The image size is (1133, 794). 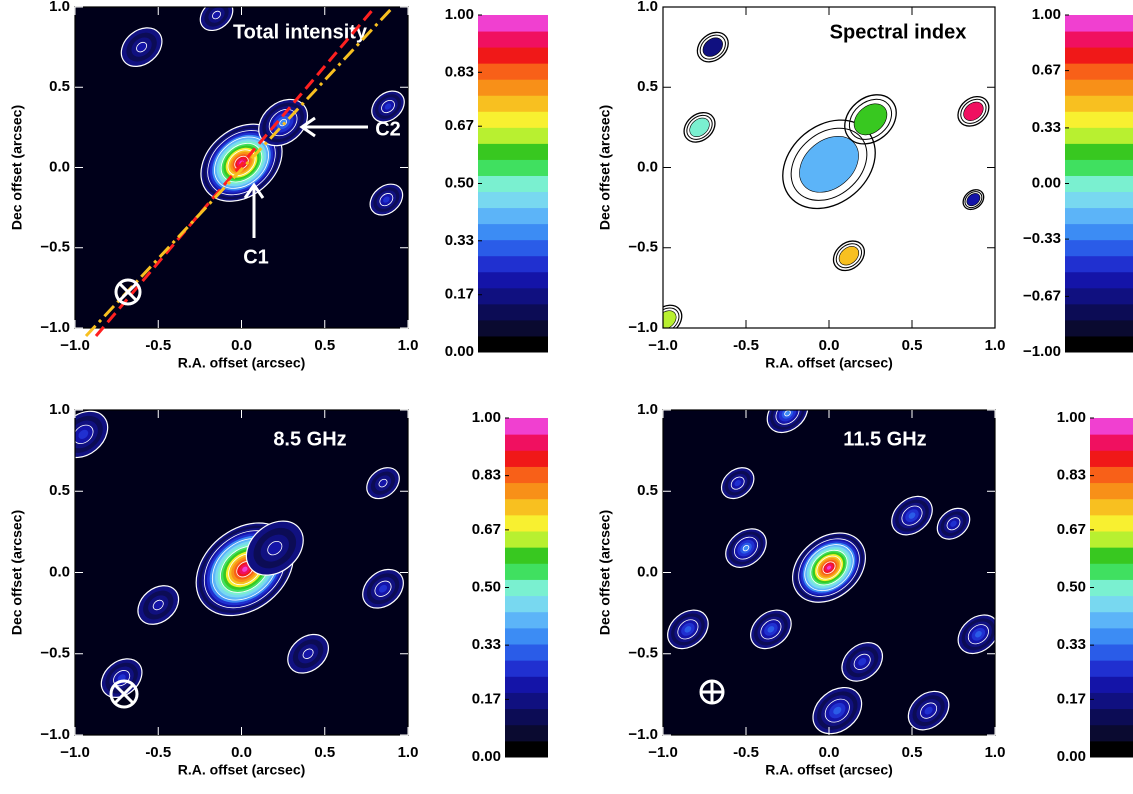 What do you see at coordinates (486, 417) in the screenshot?
I see `colorbar-tick-label: 1.00` at bounding box center [486, 417].